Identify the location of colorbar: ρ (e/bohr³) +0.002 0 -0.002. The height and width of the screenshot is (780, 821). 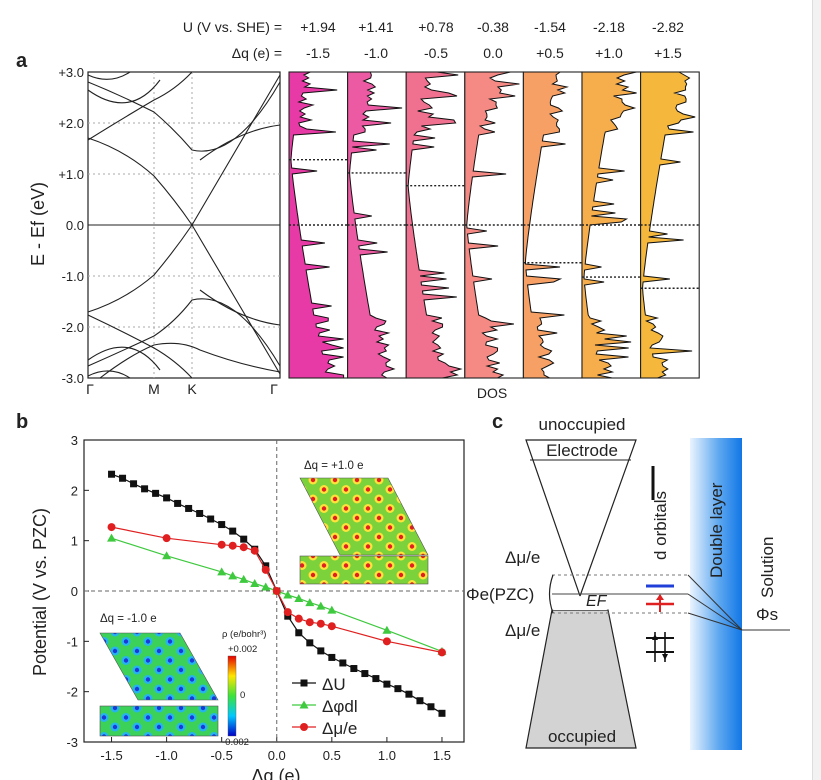
(244, 688).